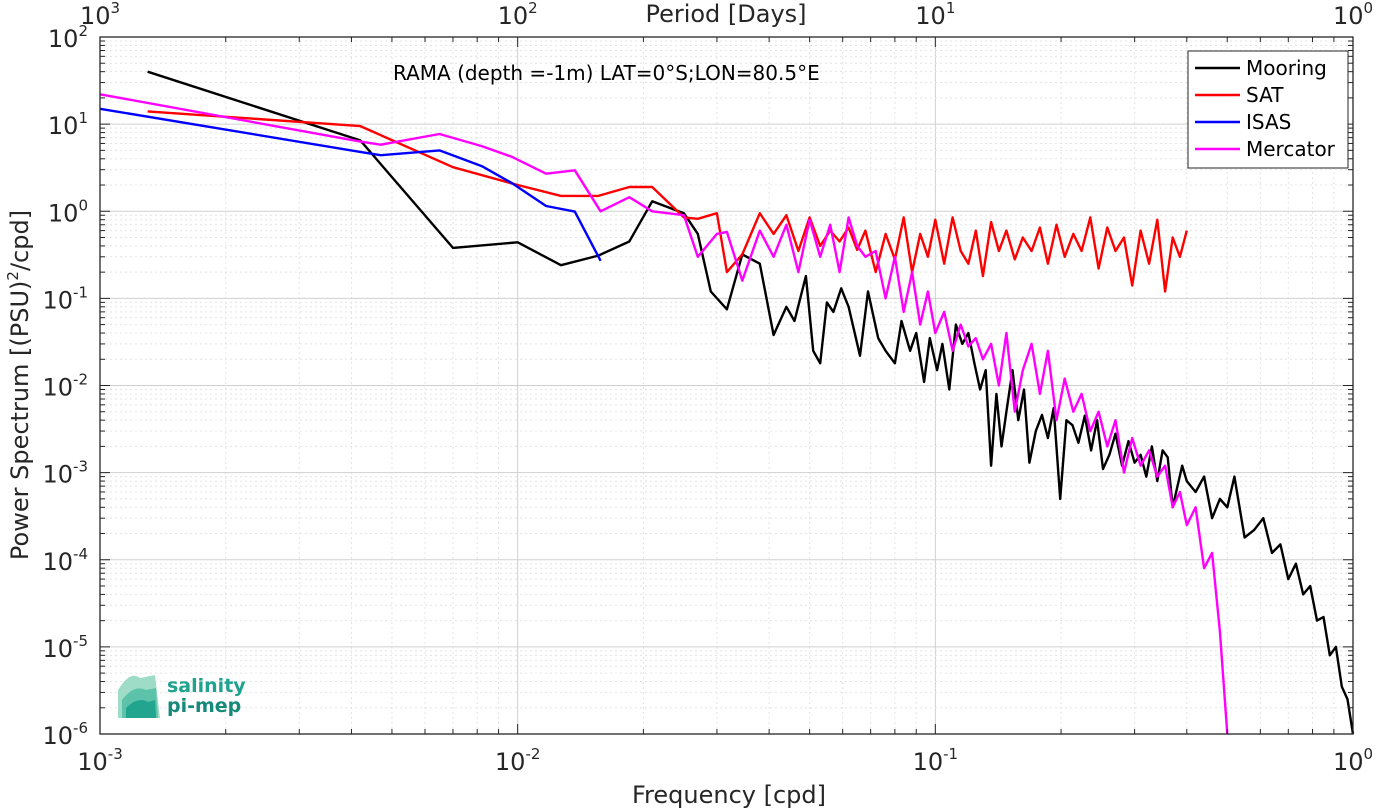  What do you see at coordinates (936, 760) in the screenshot?
I see `x-tick-label: 10⁻¹` at bounding box center [936, 760].